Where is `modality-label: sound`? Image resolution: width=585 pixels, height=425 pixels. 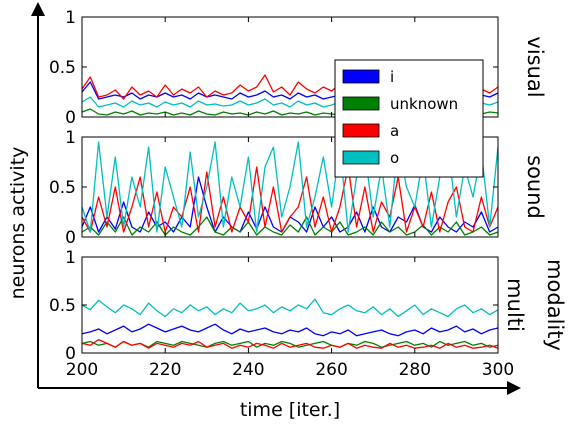
modality-label: sound is located at coordinates (535, 187).